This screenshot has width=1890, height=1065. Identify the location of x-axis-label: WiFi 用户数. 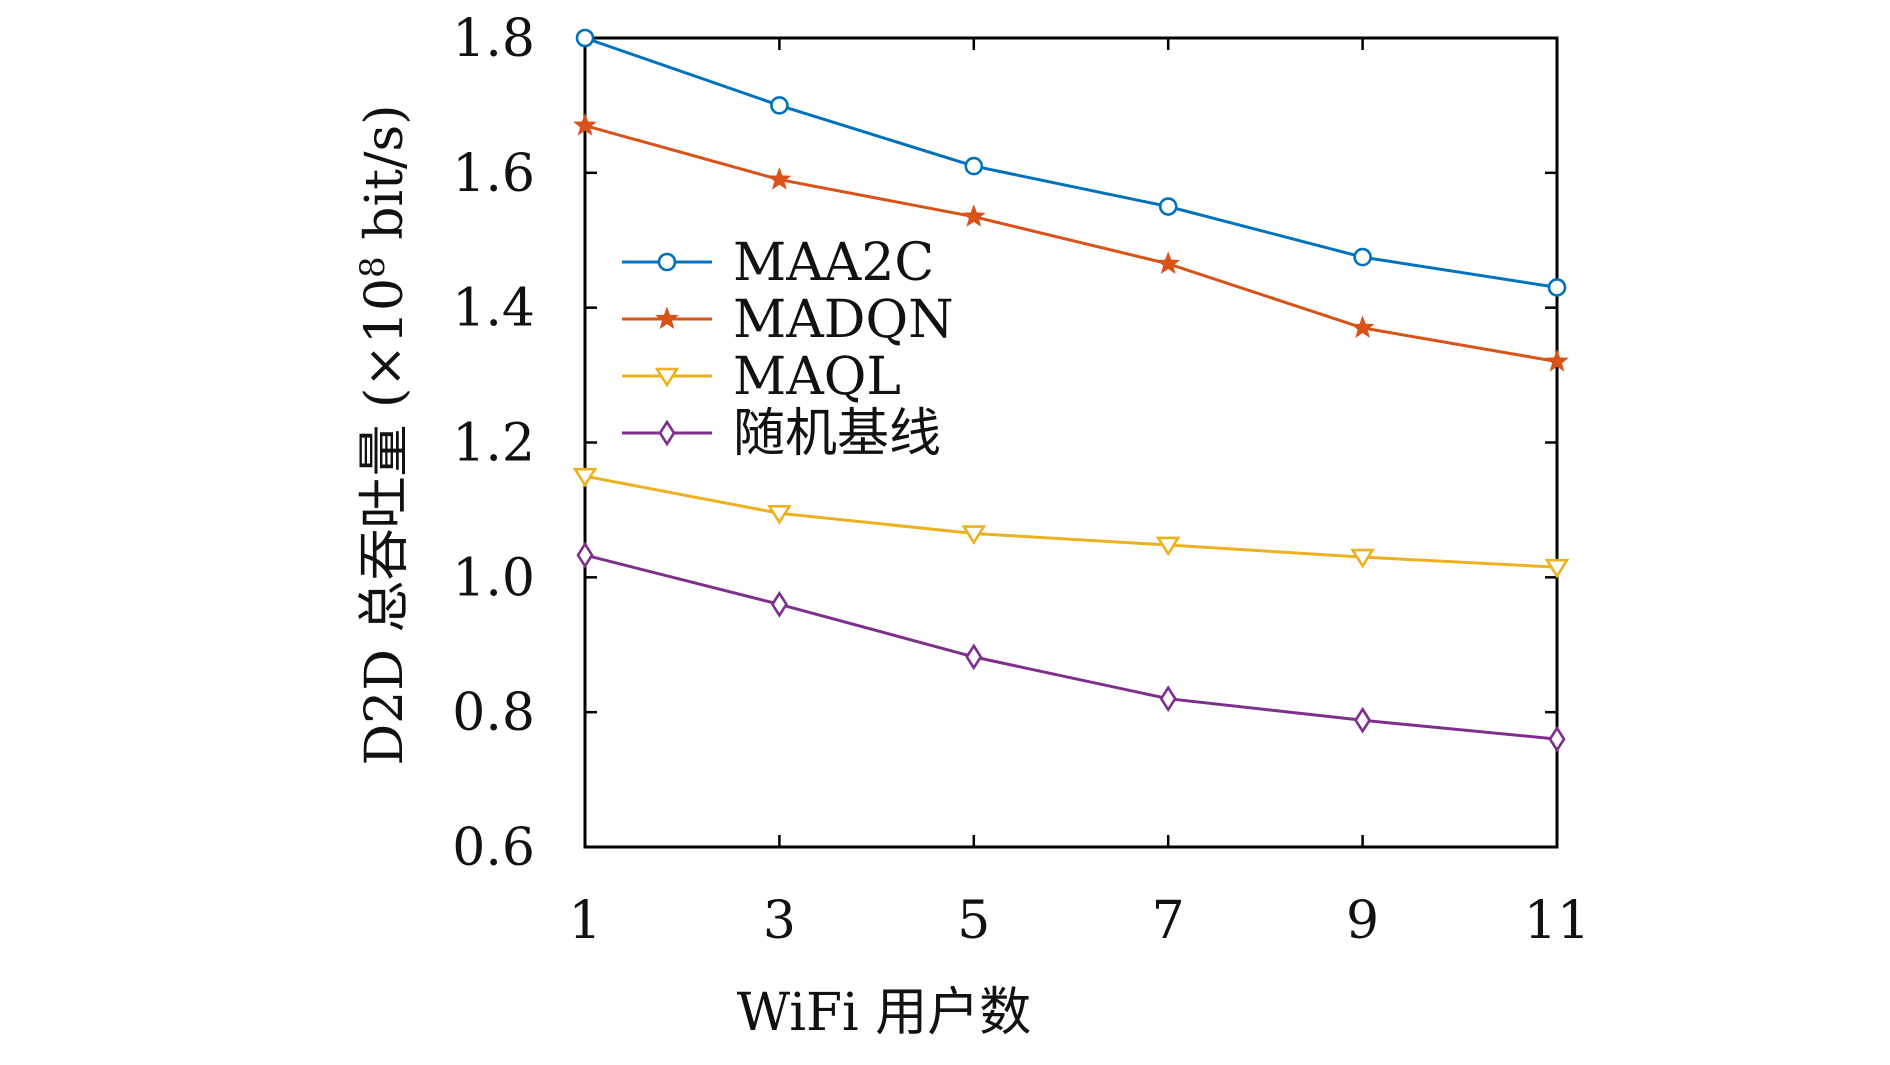
(884, 1013).